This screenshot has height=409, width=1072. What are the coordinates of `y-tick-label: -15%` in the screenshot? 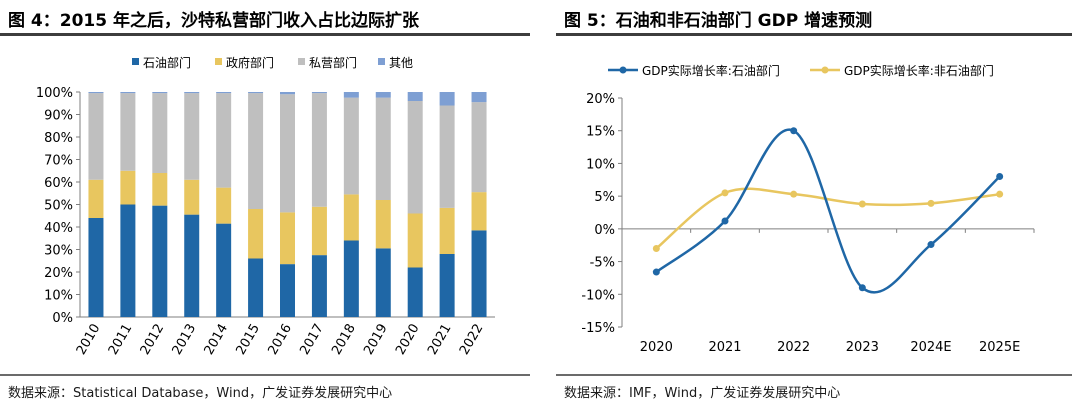 It's located at (598, 328).